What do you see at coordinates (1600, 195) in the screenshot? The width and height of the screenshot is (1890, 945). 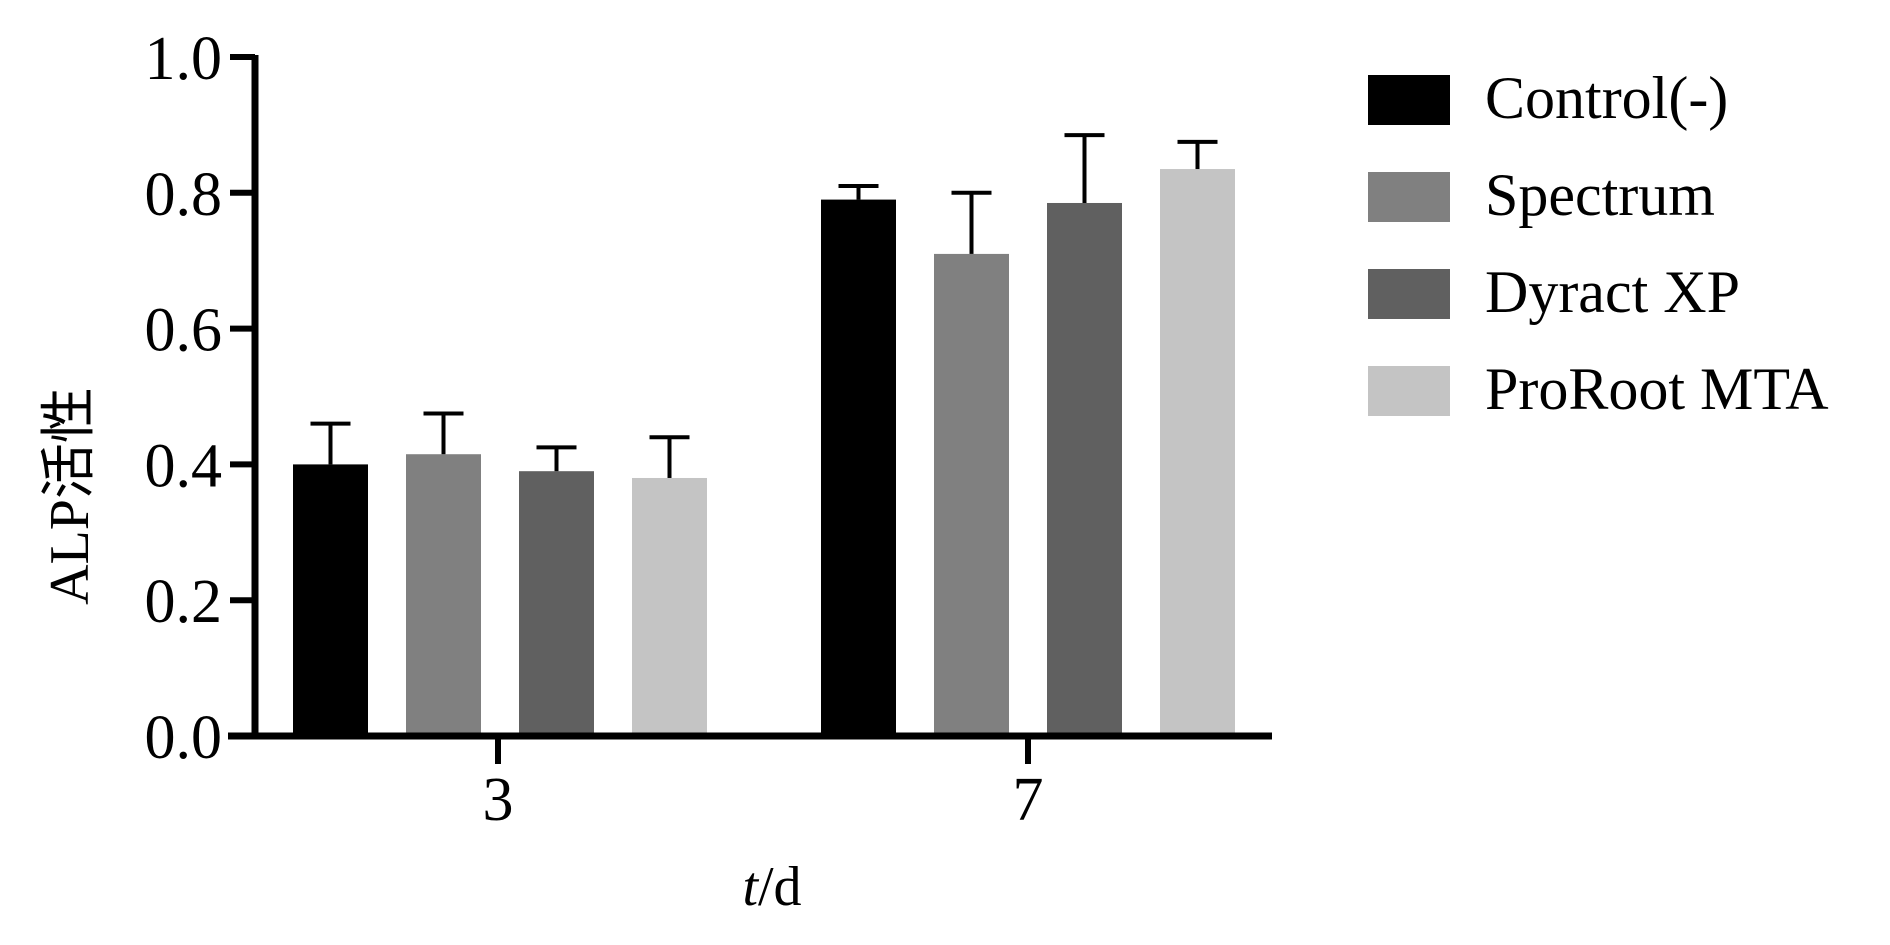 I see `legend-label: Spectrum` at bounding box center [1600, 195].